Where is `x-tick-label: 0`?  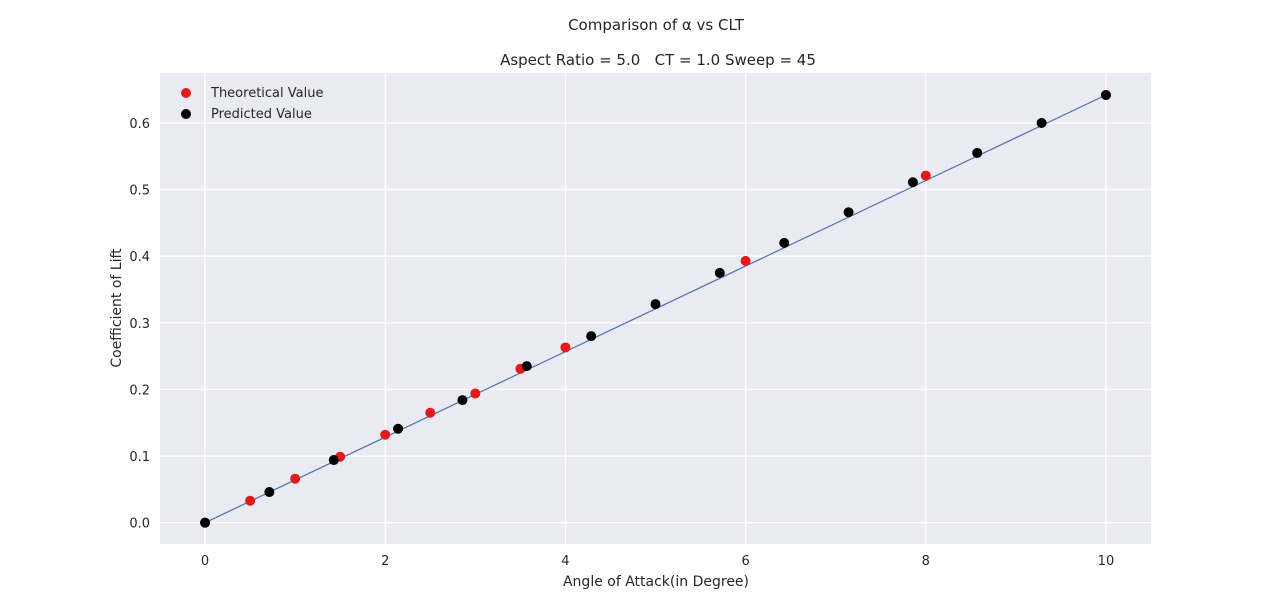
x-tick-label: 0 is located at coordinates (205, 561).